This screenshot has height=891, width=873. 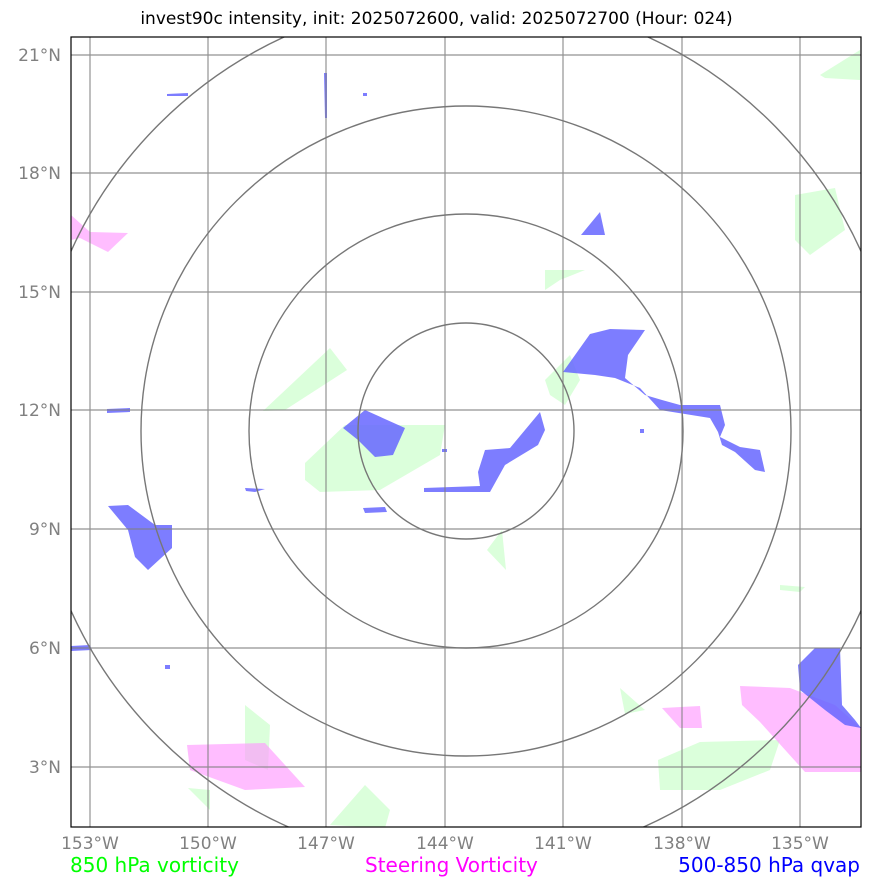 I want to click on range-ring, so click(x=466, y=431).